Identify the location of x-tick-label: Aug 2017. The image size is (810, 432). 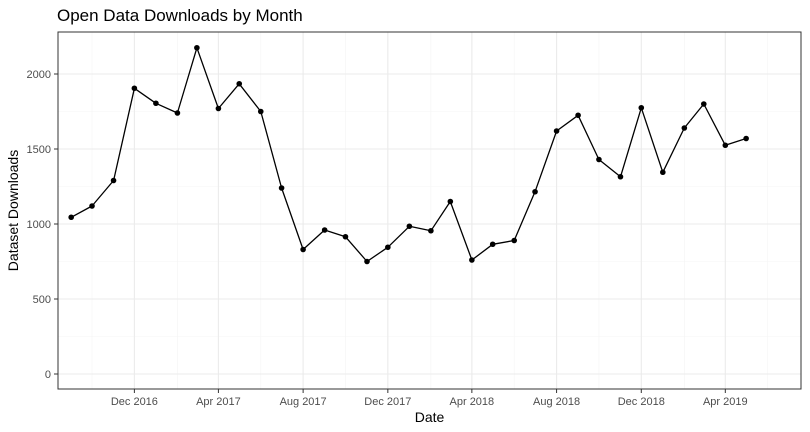
(303, 402).